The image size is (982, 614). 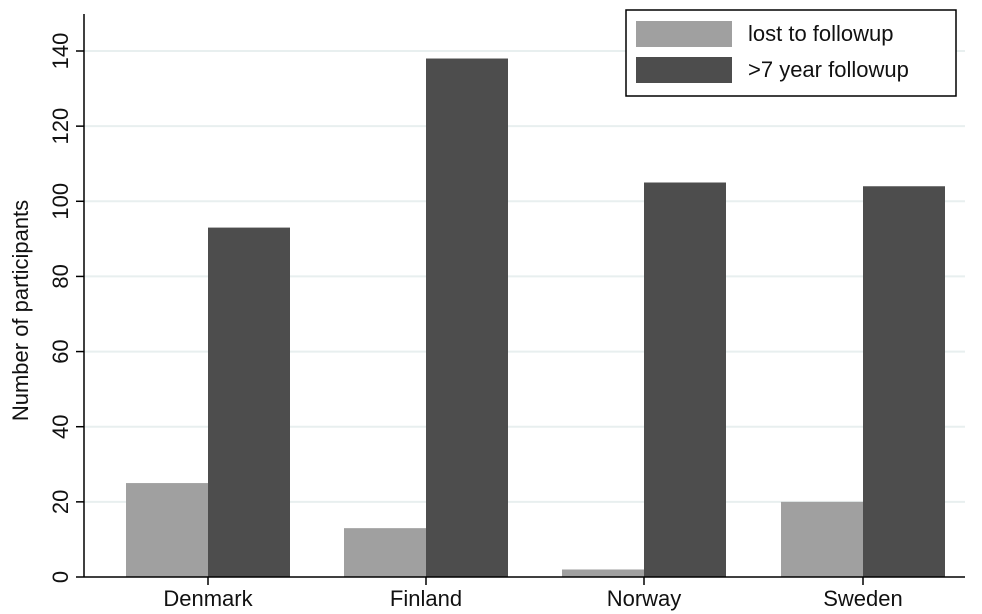 I want to click on y-tick-label: 80, so click(x=60, y=276).